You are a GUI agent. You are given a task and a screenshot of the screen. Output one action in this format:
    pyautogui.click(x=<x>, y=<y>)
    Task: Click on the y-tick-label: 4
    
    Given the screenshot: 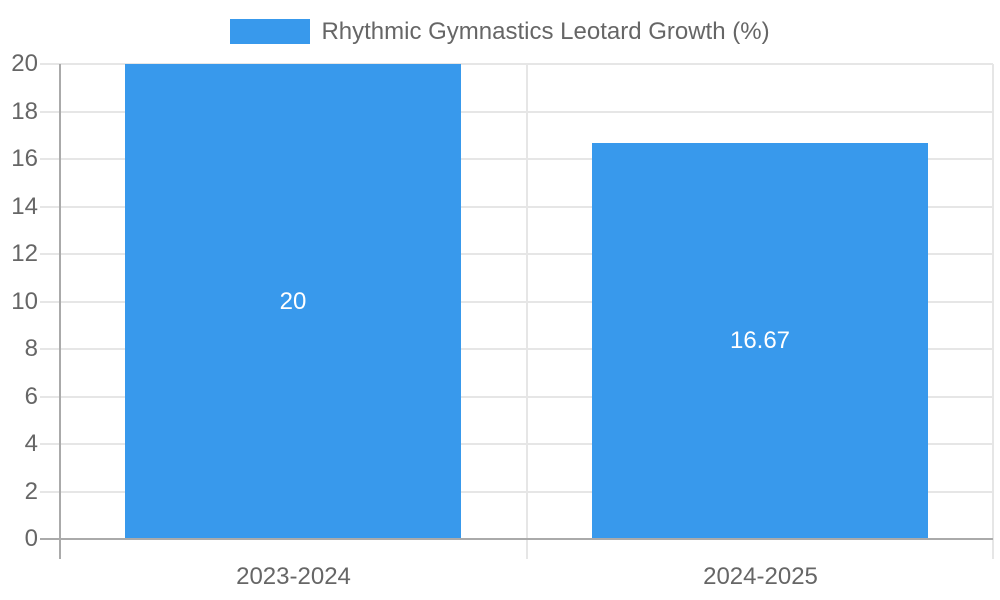 What is the action you would take?
    pyautogui.click(x=31, y=443)
    